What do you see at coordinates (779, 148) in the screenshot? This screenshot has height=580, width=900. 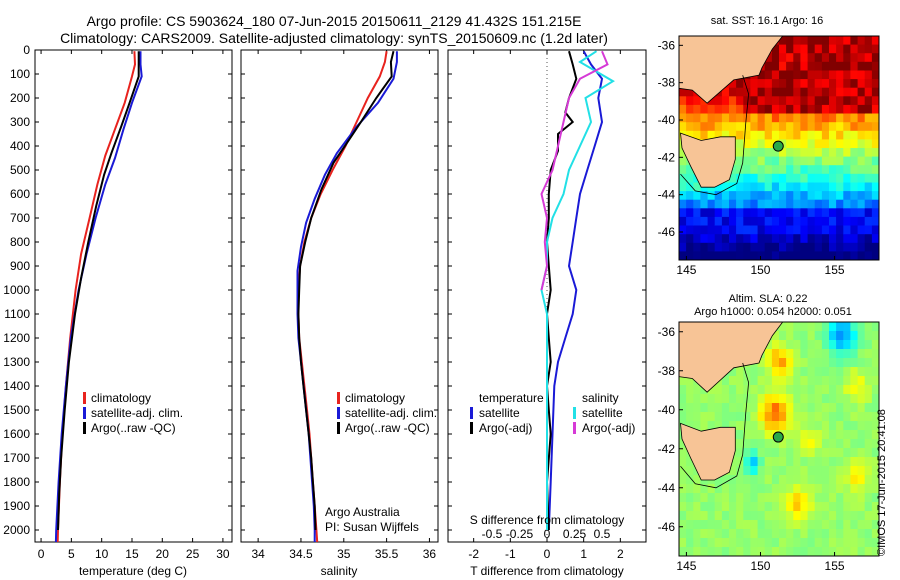 I see `map-raster` at bounding box center [779, 148].